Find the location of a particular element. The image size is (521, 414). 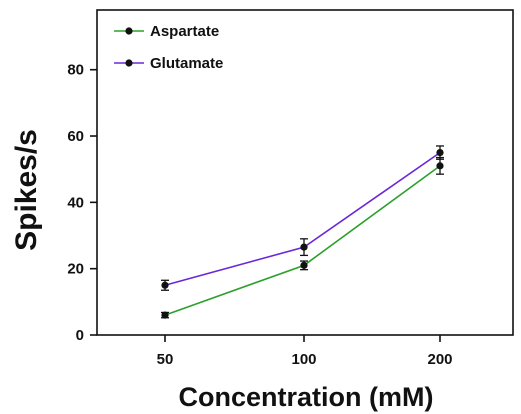

x-tick-label: 50 is located at coordinates (165, 359).